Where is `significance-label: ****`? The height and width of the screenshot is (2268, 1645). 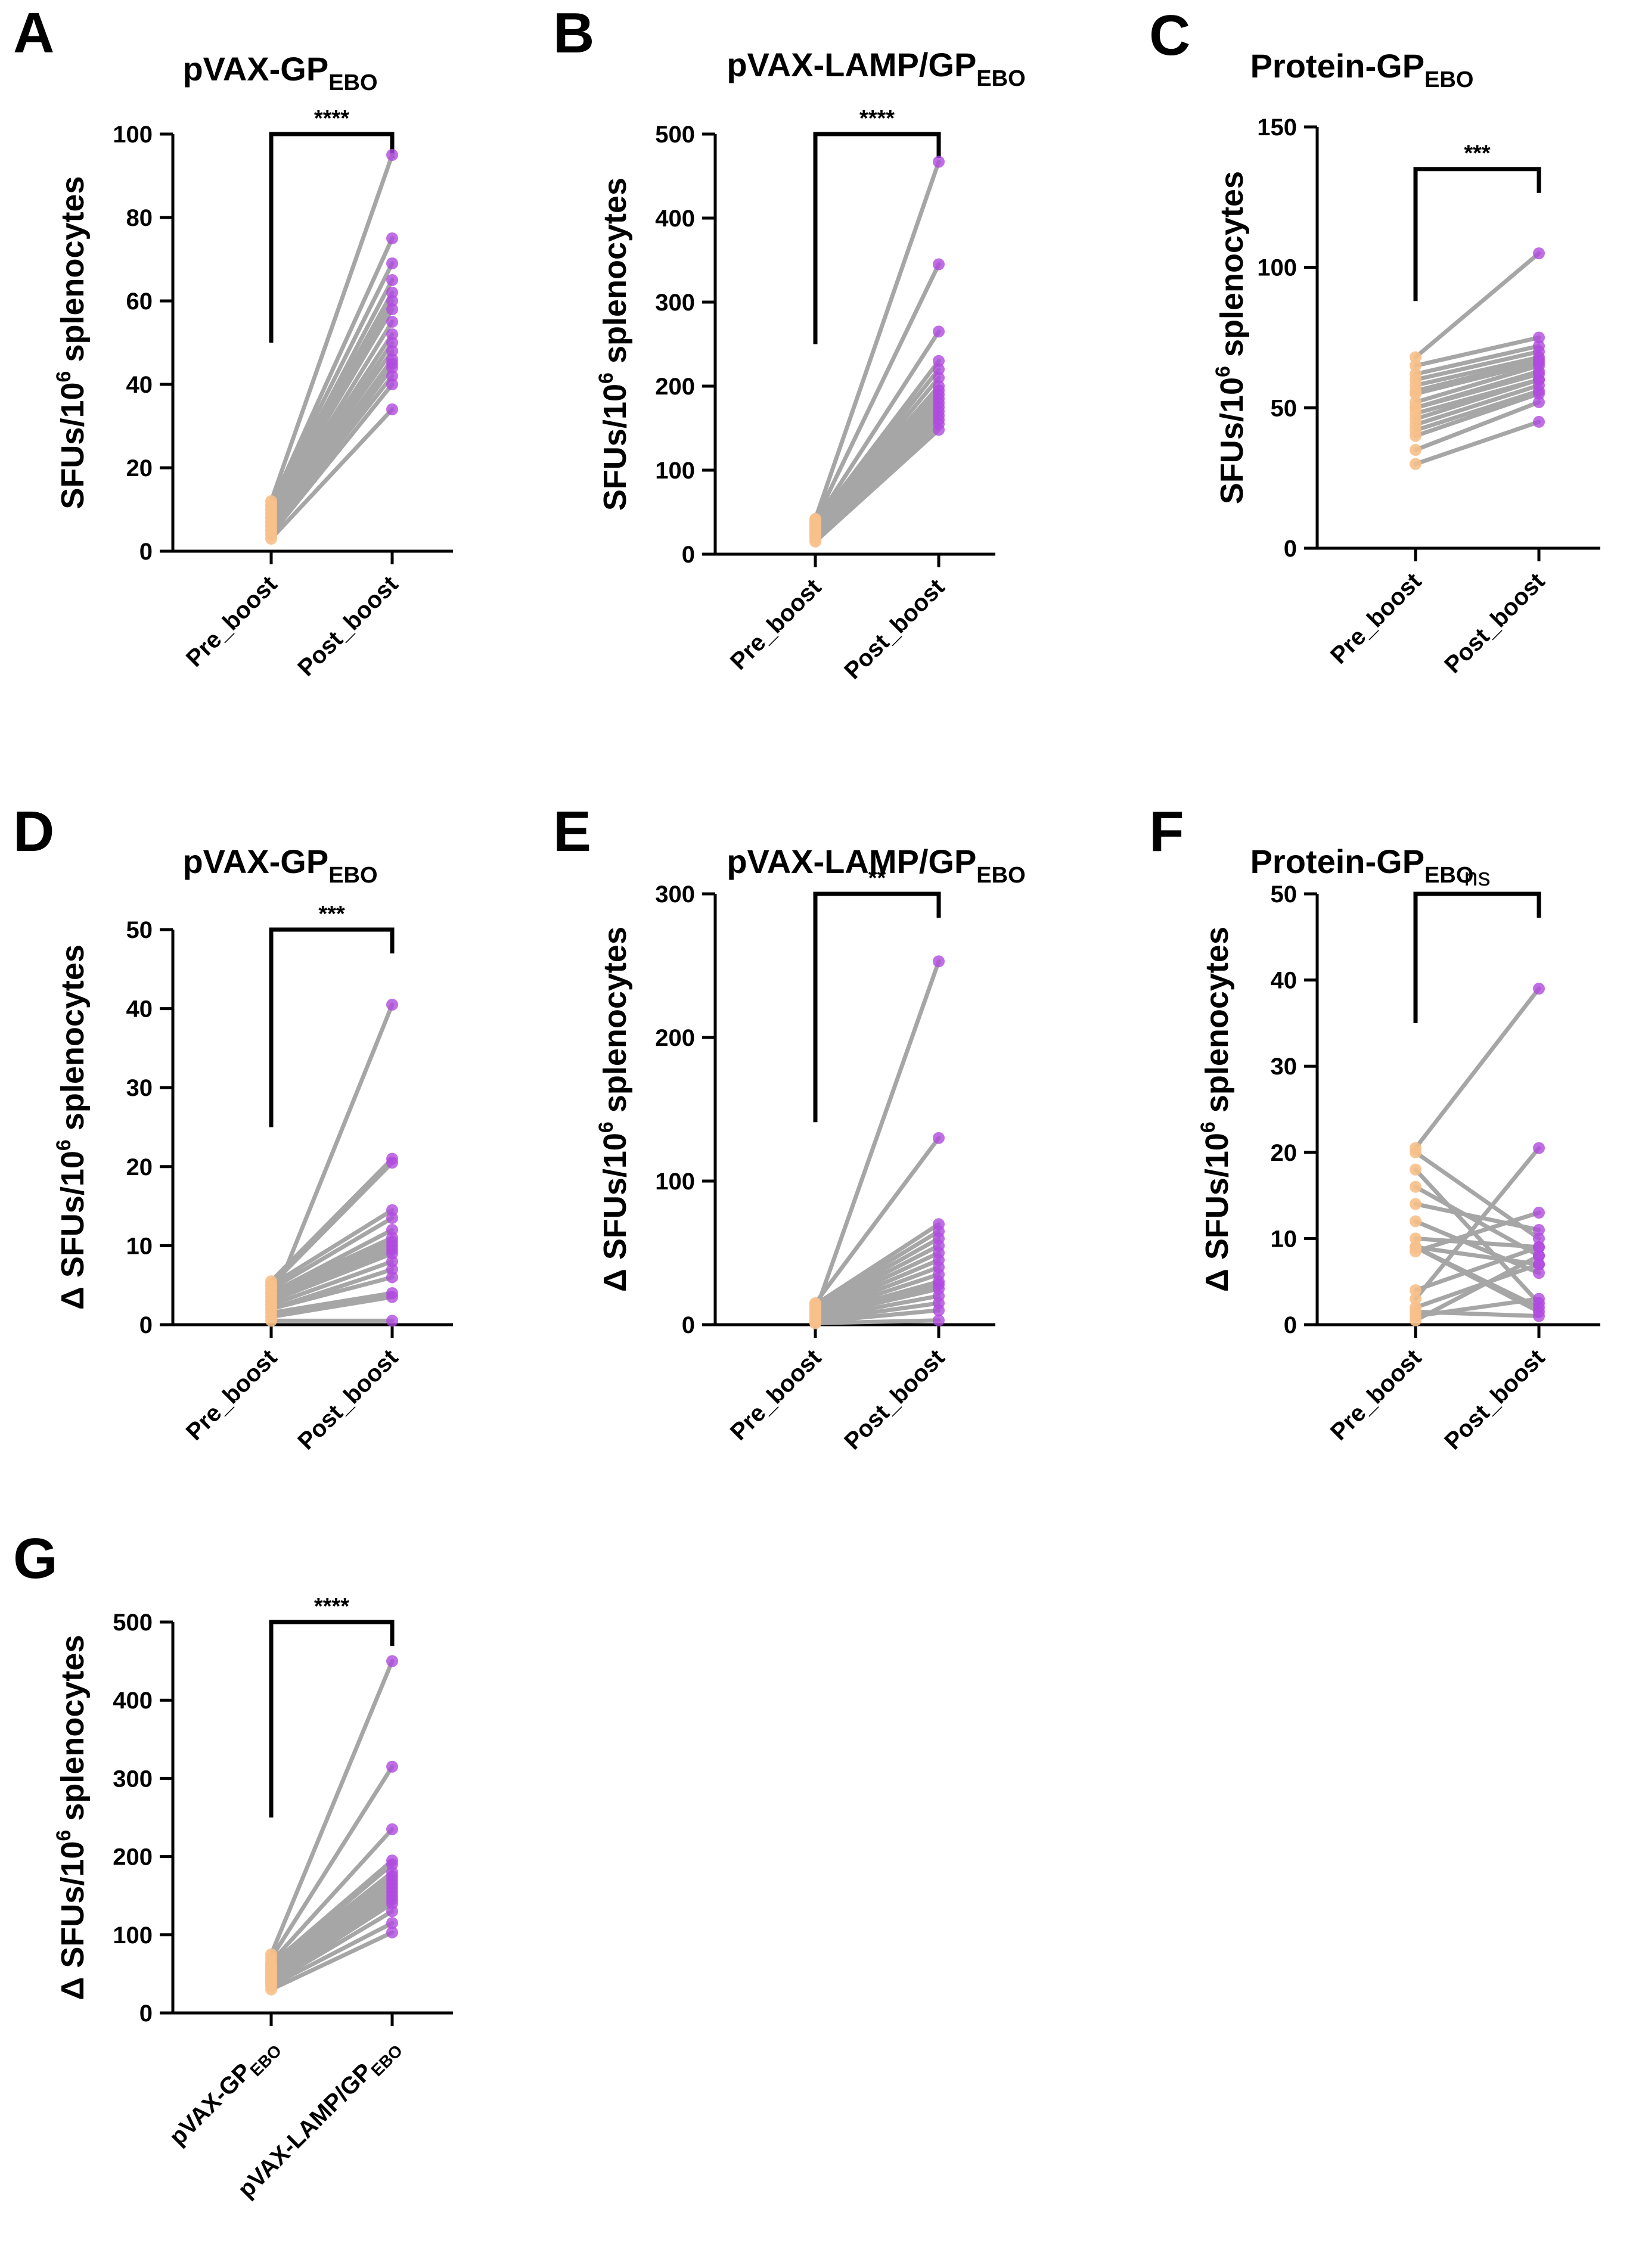 significance-label: **** is located at coordinates (331, 118).